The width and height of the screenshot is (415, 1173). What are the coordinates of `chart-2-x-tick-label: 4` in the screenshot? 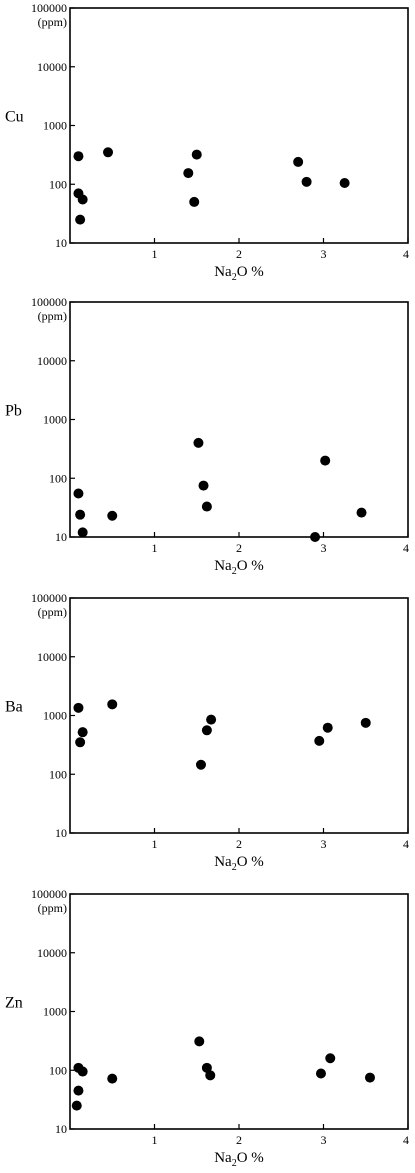 It's located at (406, 548).